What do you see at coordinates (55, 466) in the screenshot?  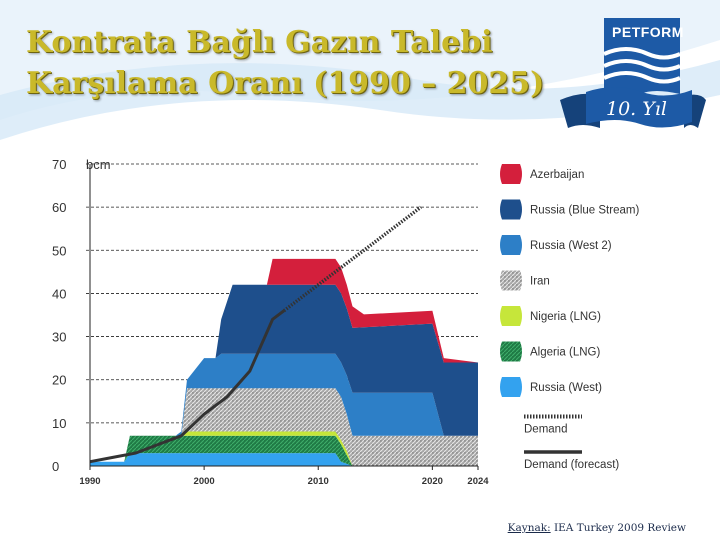 I see `y-tick-label: 0` at bounding box center [55, 466].